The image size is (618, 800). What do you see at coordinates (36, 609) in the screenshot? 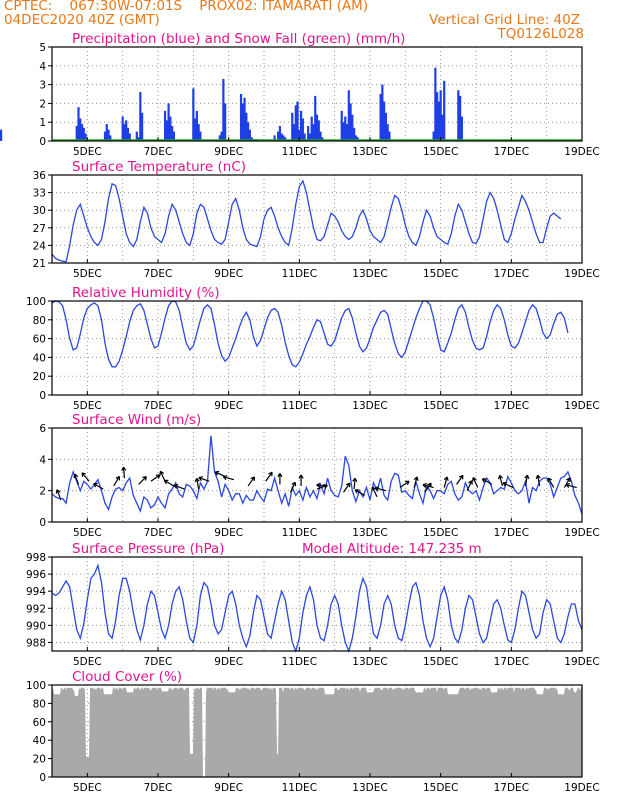
I see `y-tick-label: 992` at bounding box center [36, 609].